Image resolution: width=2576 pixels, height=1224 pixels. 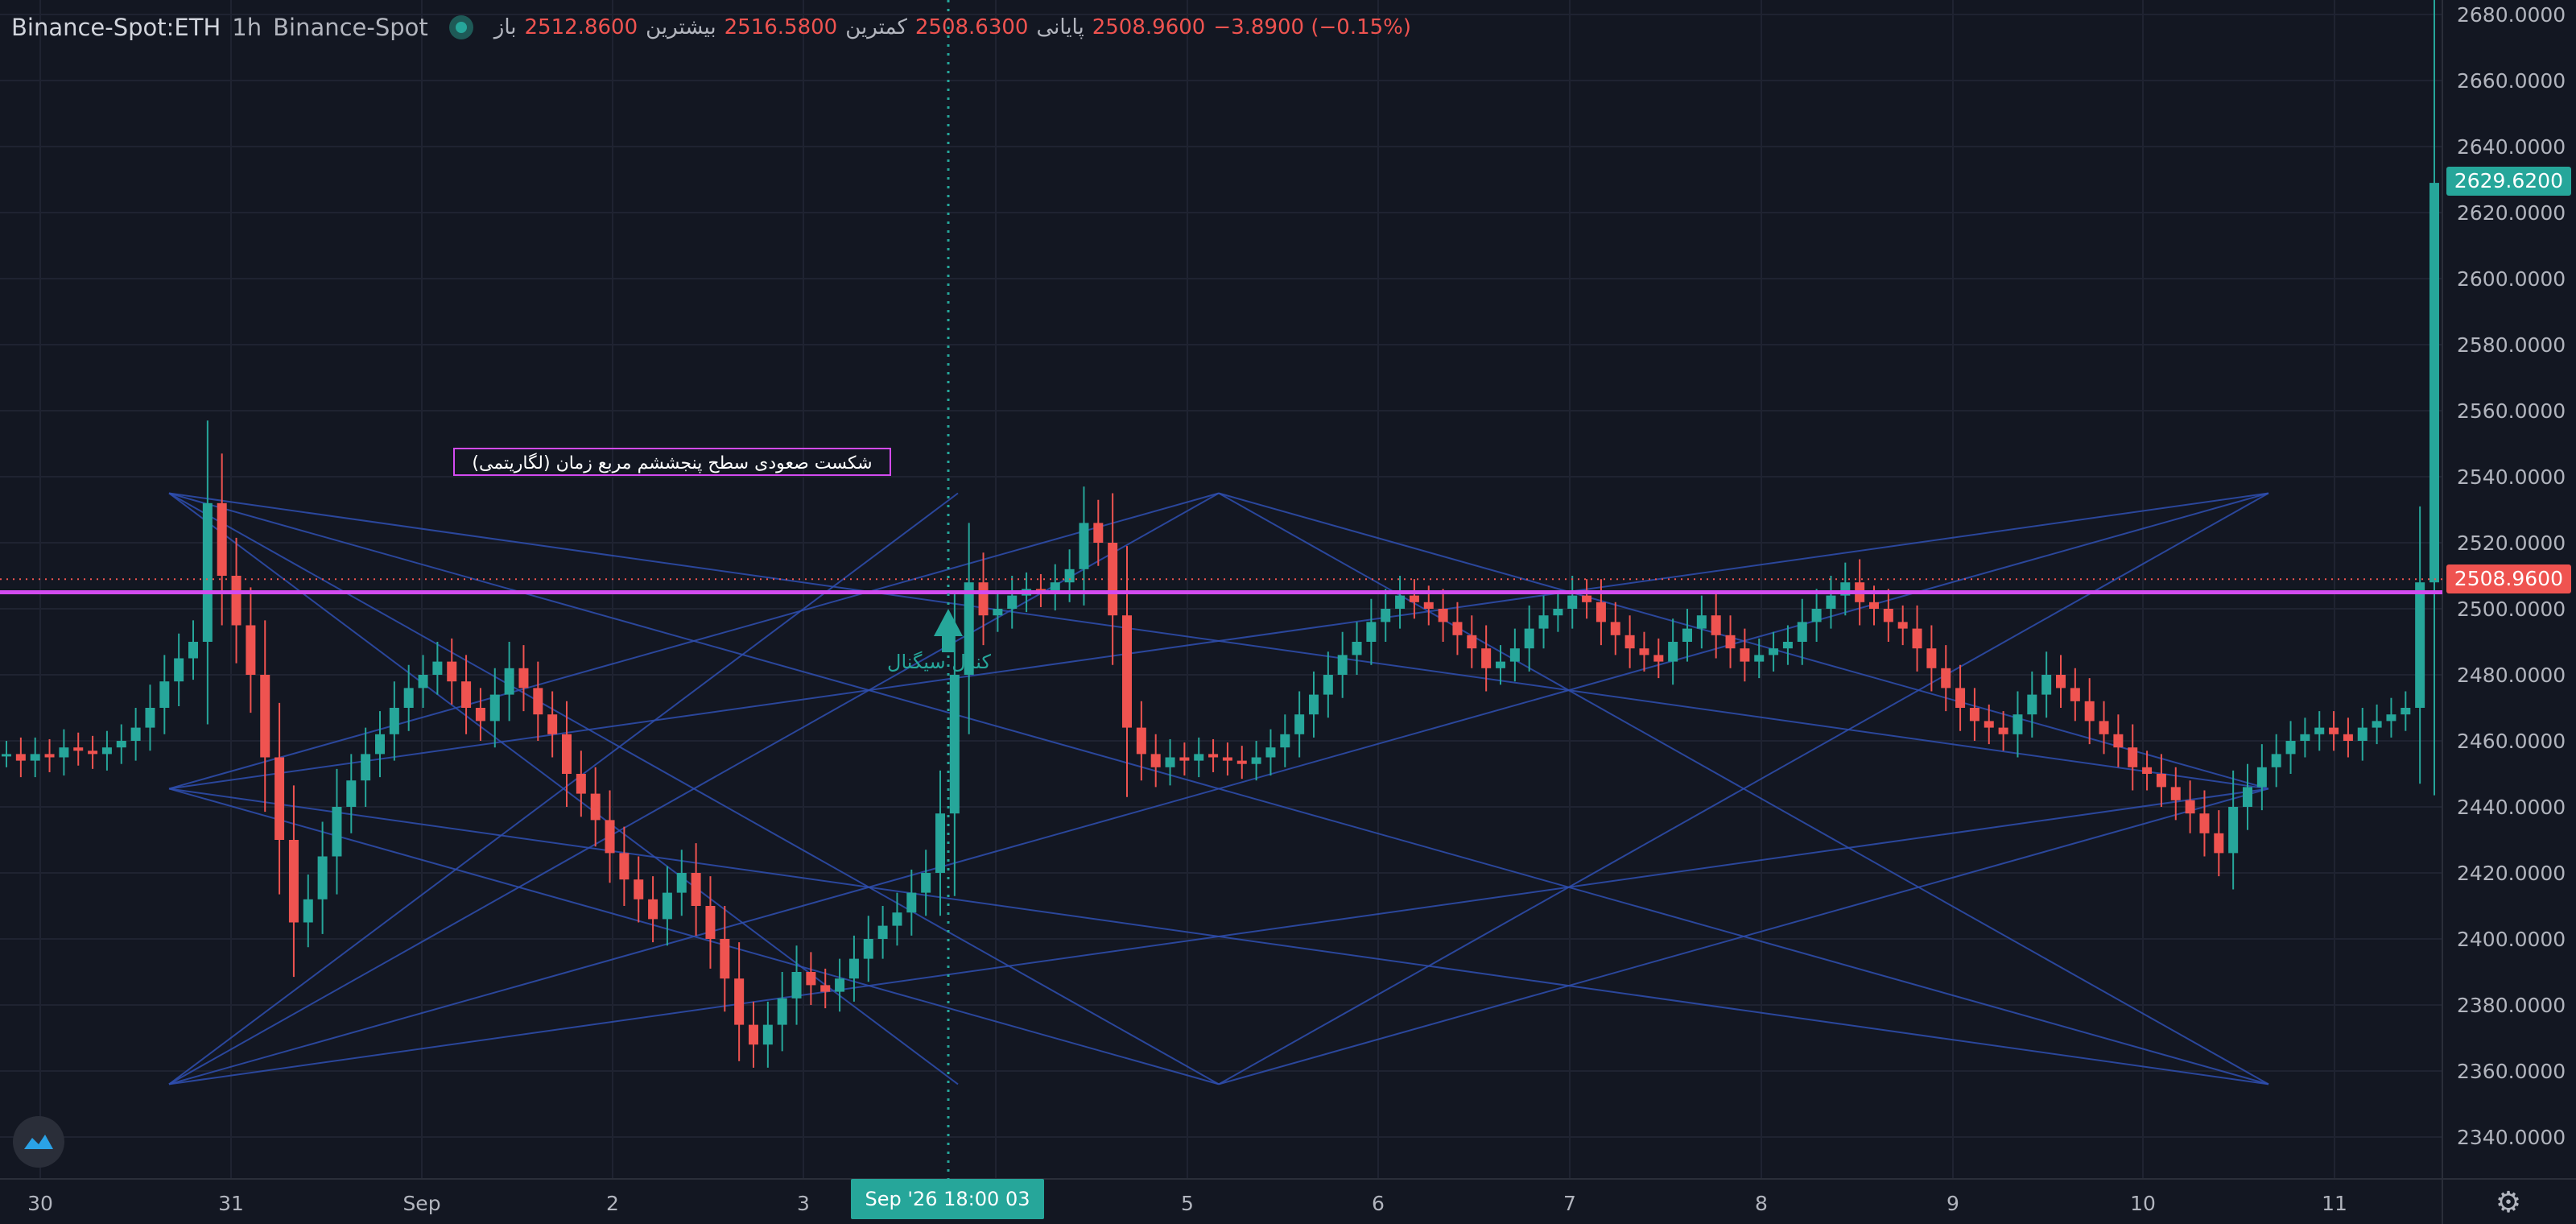 What do you see at coordinates (247, 27) in the screenshot?
I see `interval-label: 1h` at bounding box center [247, 27].